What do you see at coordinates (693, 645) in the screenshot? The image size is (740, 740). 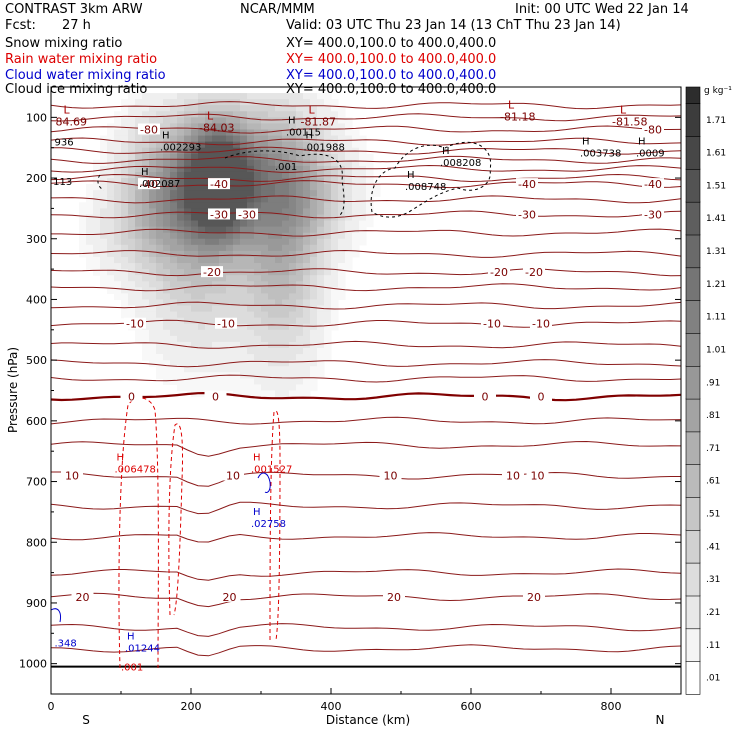 I see `colorbar-swatch` at bounding box center [693, 645].